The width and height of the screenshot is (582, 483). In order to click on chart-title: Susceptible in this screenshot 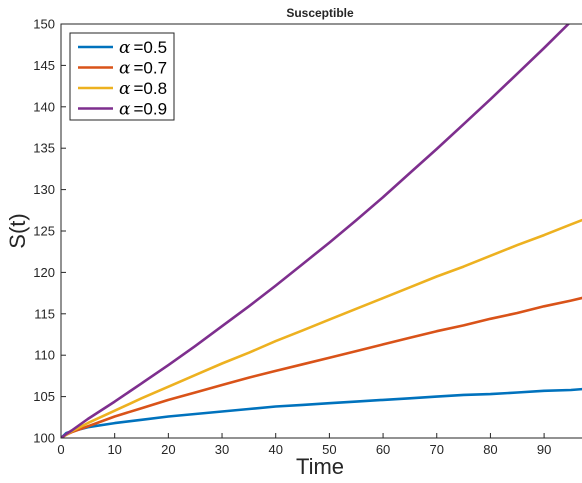, I will do `click(320, 13)`.